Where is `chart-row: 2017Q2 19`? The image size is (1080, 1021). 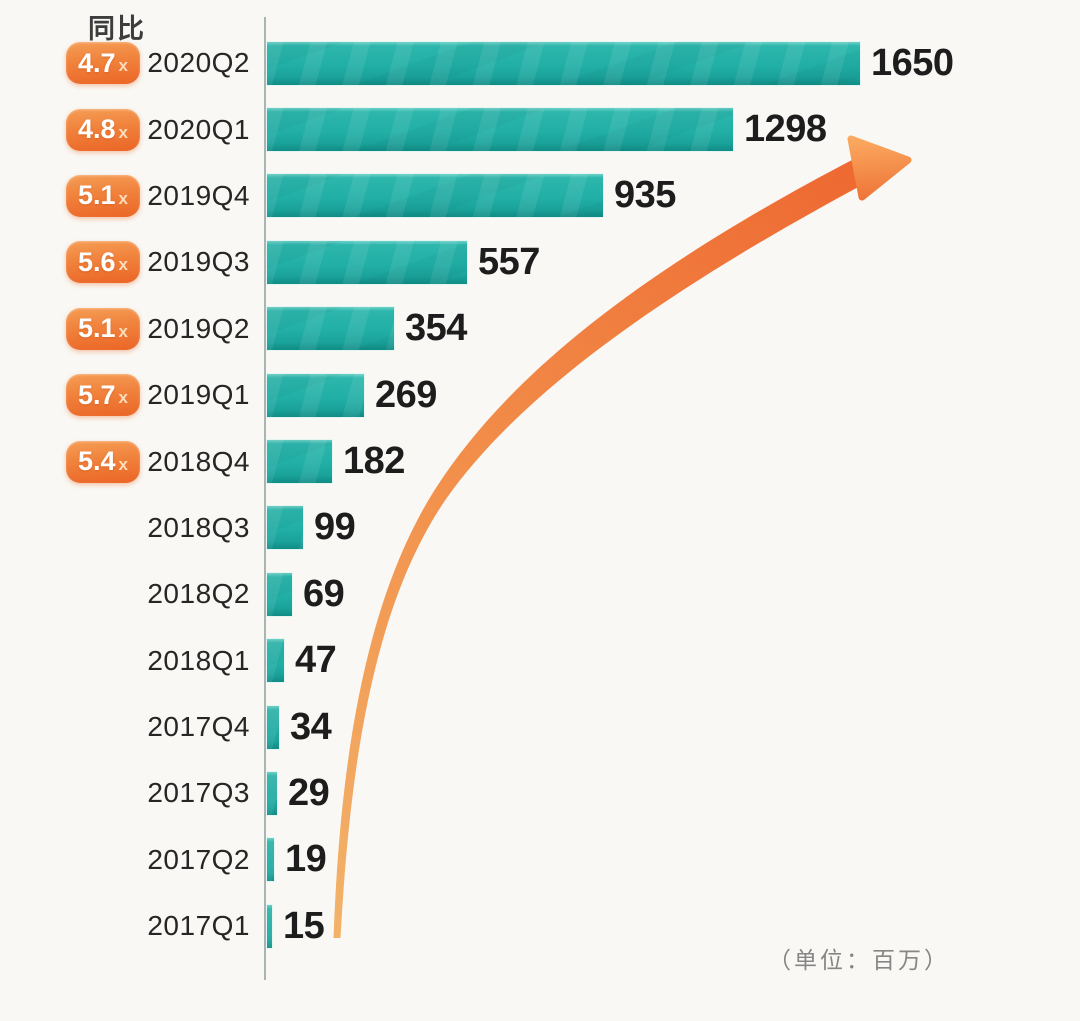 chart-row: 2017Q2 19 is located at coordinates (540, 860).